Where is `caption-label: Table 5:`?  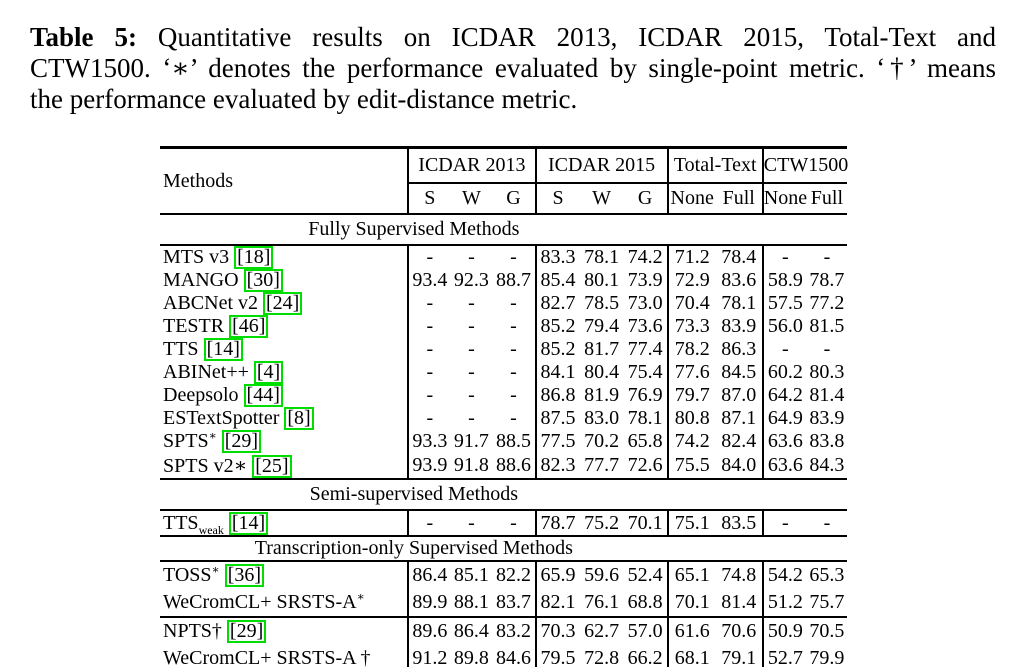
caption-label: Table 5: is located at coordinates (83, 37).